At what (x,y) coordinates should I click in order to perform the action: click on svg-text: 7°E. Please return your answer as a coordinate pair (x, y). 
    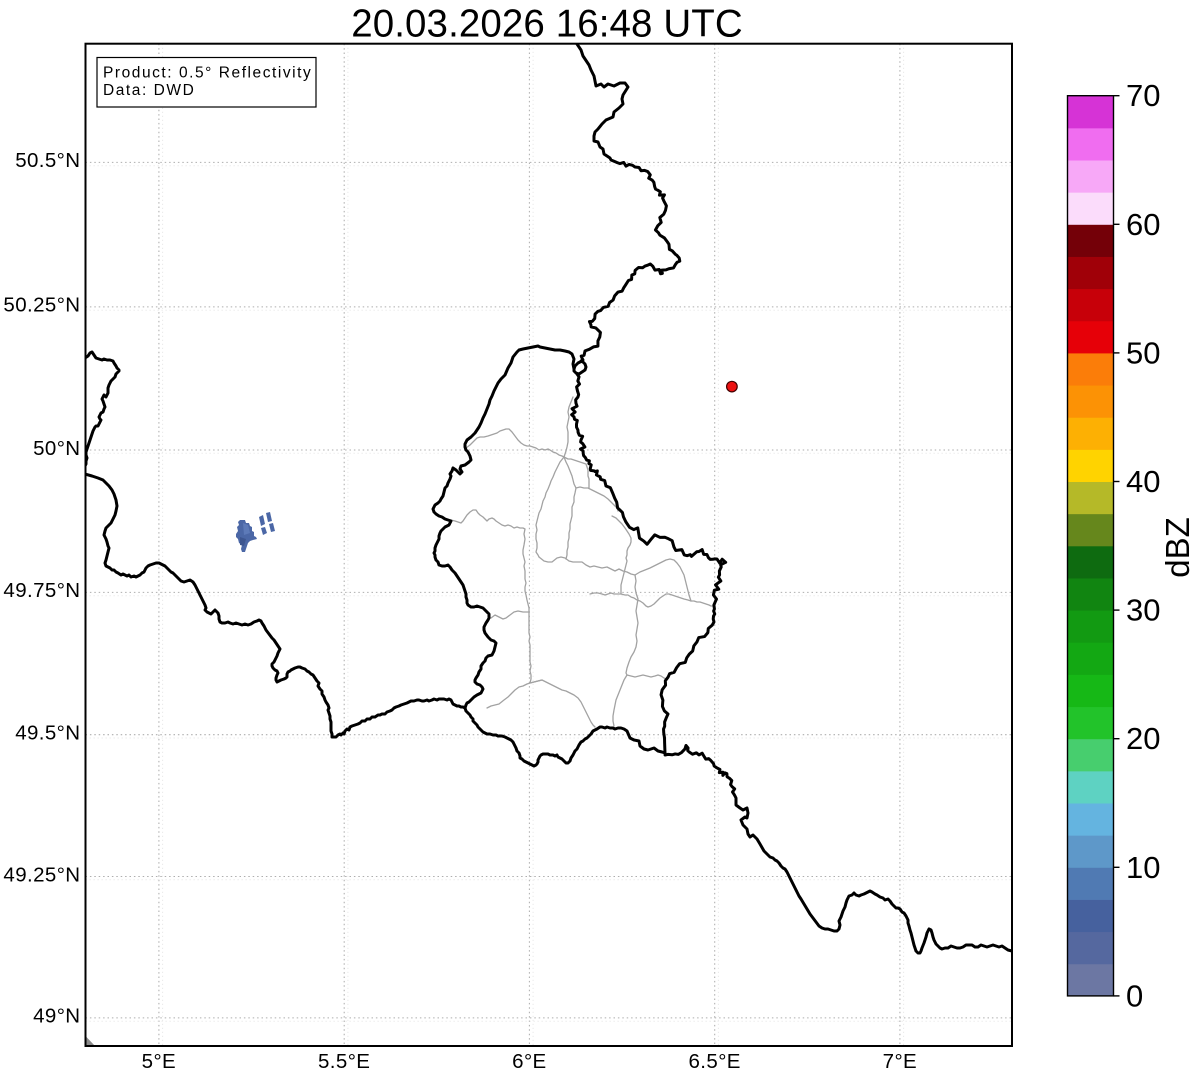
    Looking at the image, I should click on (900, 1061).